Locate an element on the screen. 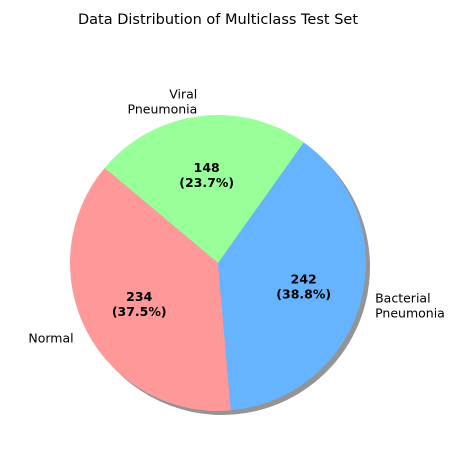 This screenshot has width=467, height=459. slice-value-normal: 234 (37.5%) is located at coordinates (139, 304).